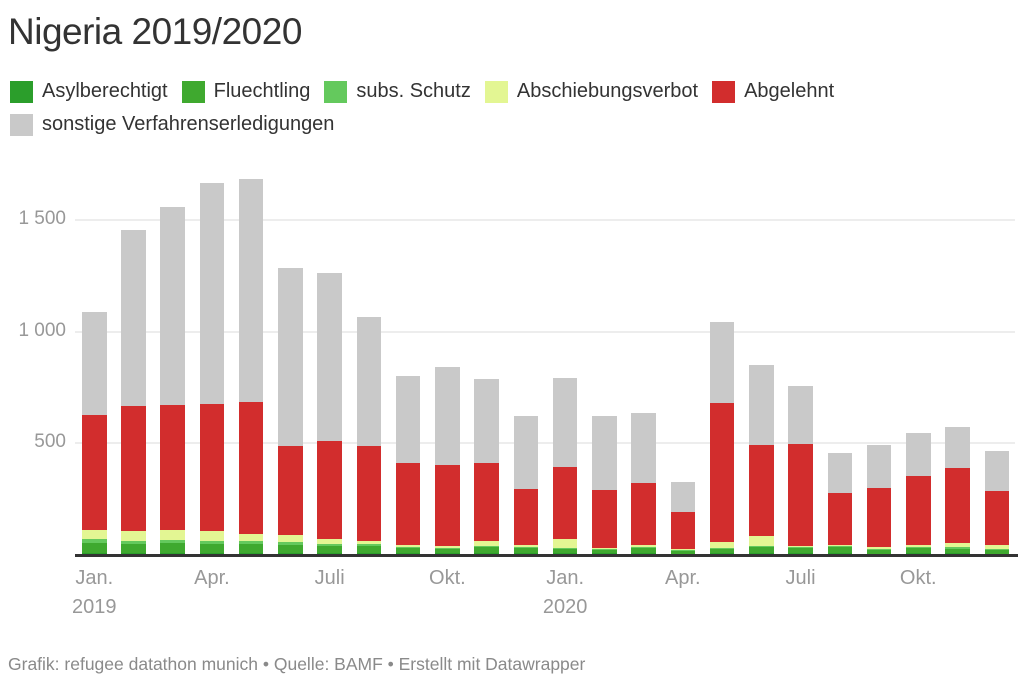 Image resolution: width=1023 pixels, height=688 pixels. Describe the element at coordinates (496, 91) in the screenshot. I see `legend-swatch-abschiebungsverbot` at that location.